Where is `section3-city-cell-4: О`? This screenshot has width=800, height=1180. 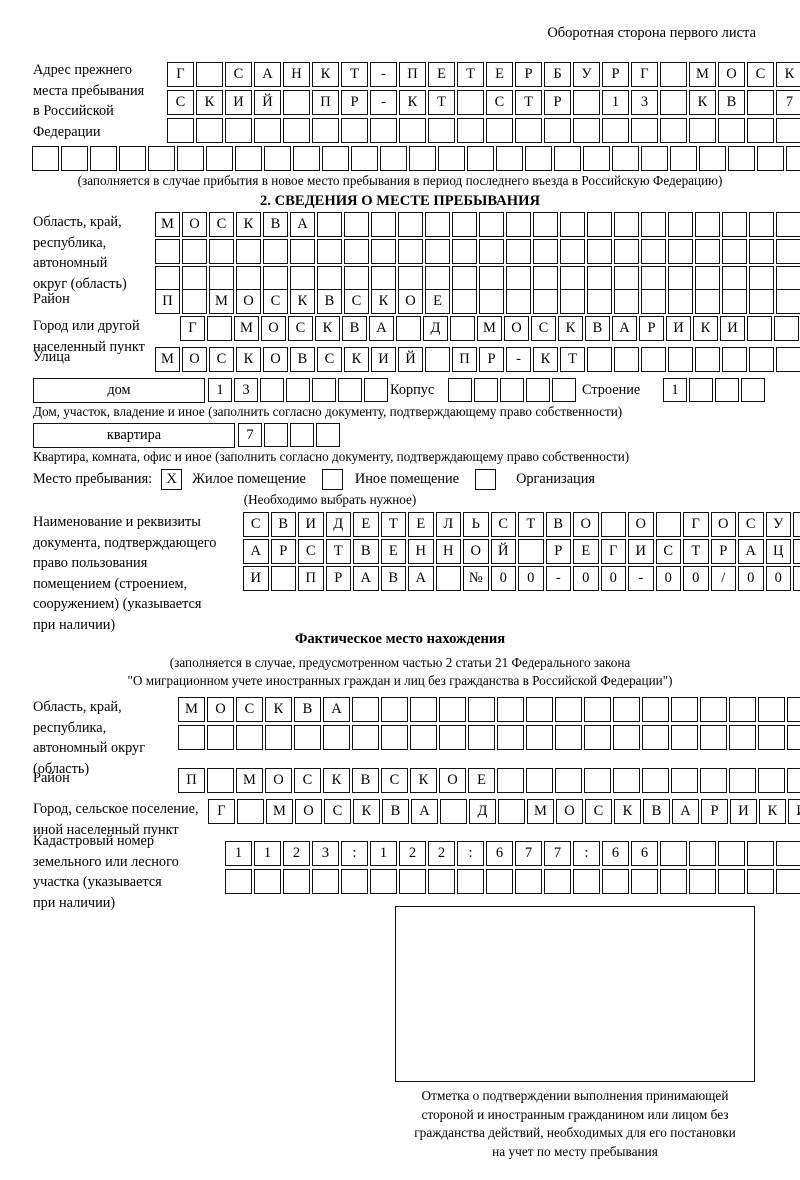
section3-city-cell-4: О is located at coordinates (308, 811).